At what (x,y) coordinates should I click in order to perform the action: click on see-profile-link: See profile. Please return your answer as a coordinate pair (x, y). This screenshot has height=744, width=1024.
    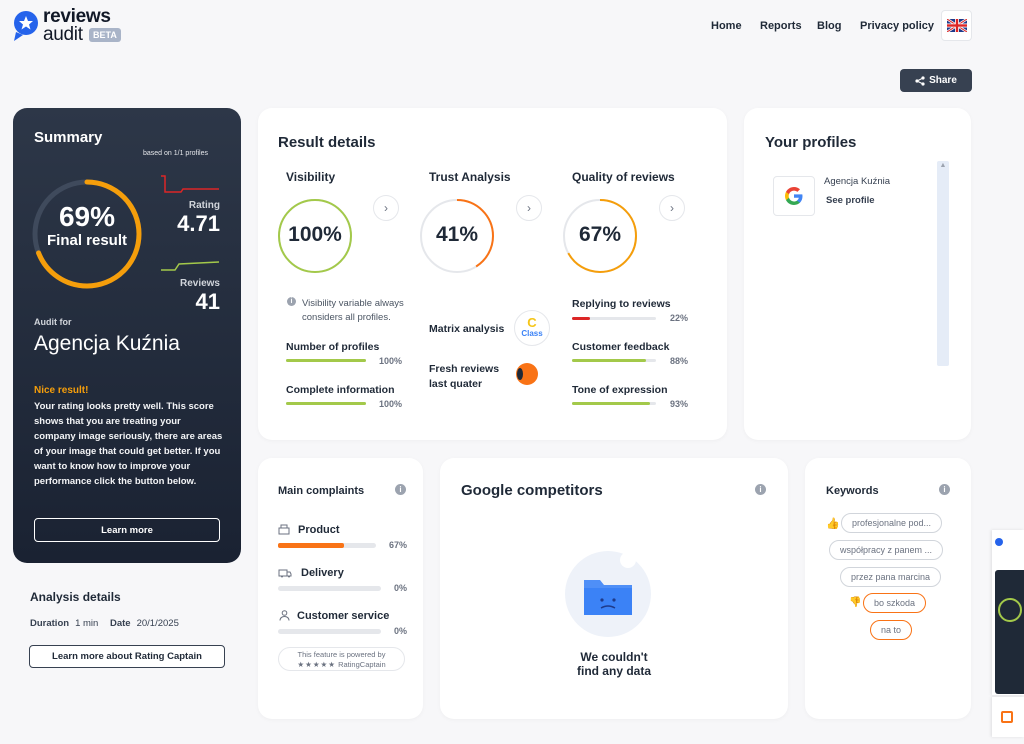
    Looking at the image, I should click on (850, 200).